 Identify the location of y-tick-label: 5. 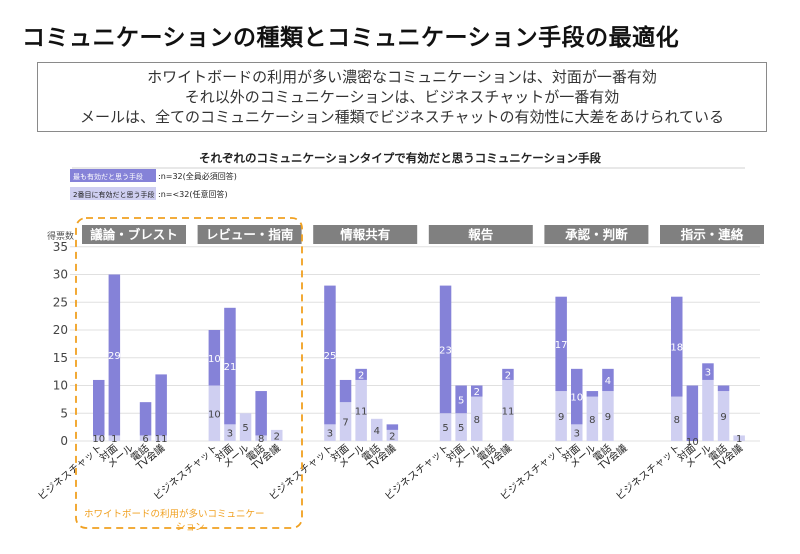
(64, 413).